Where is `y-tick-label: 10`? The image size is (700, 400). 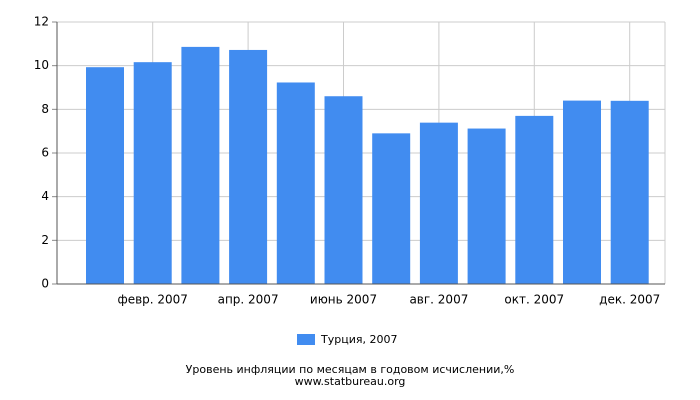
y-tick-label: 10 is located at coordinates (41, 65).